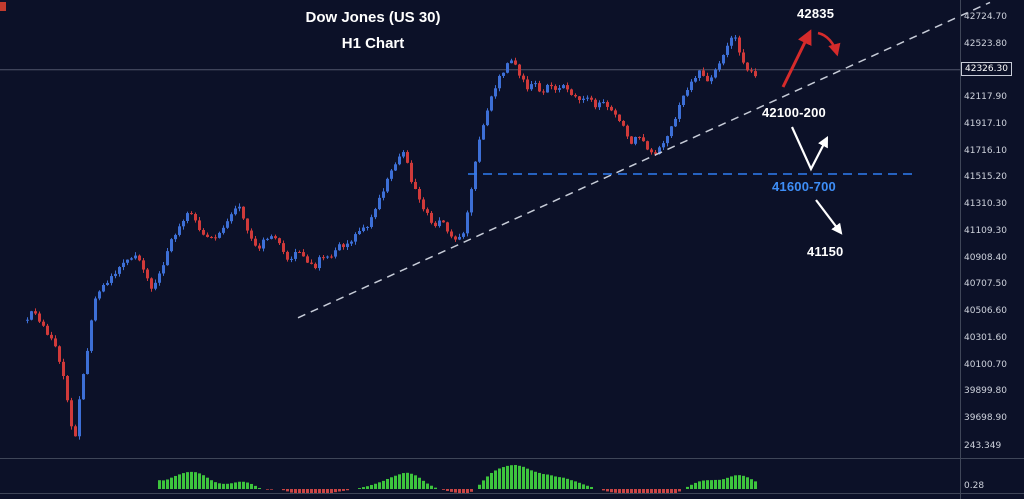 The width and height of the screenshot is (1024, 499). I want to click on price-axis-label: 42724.70, so click(985, 17).